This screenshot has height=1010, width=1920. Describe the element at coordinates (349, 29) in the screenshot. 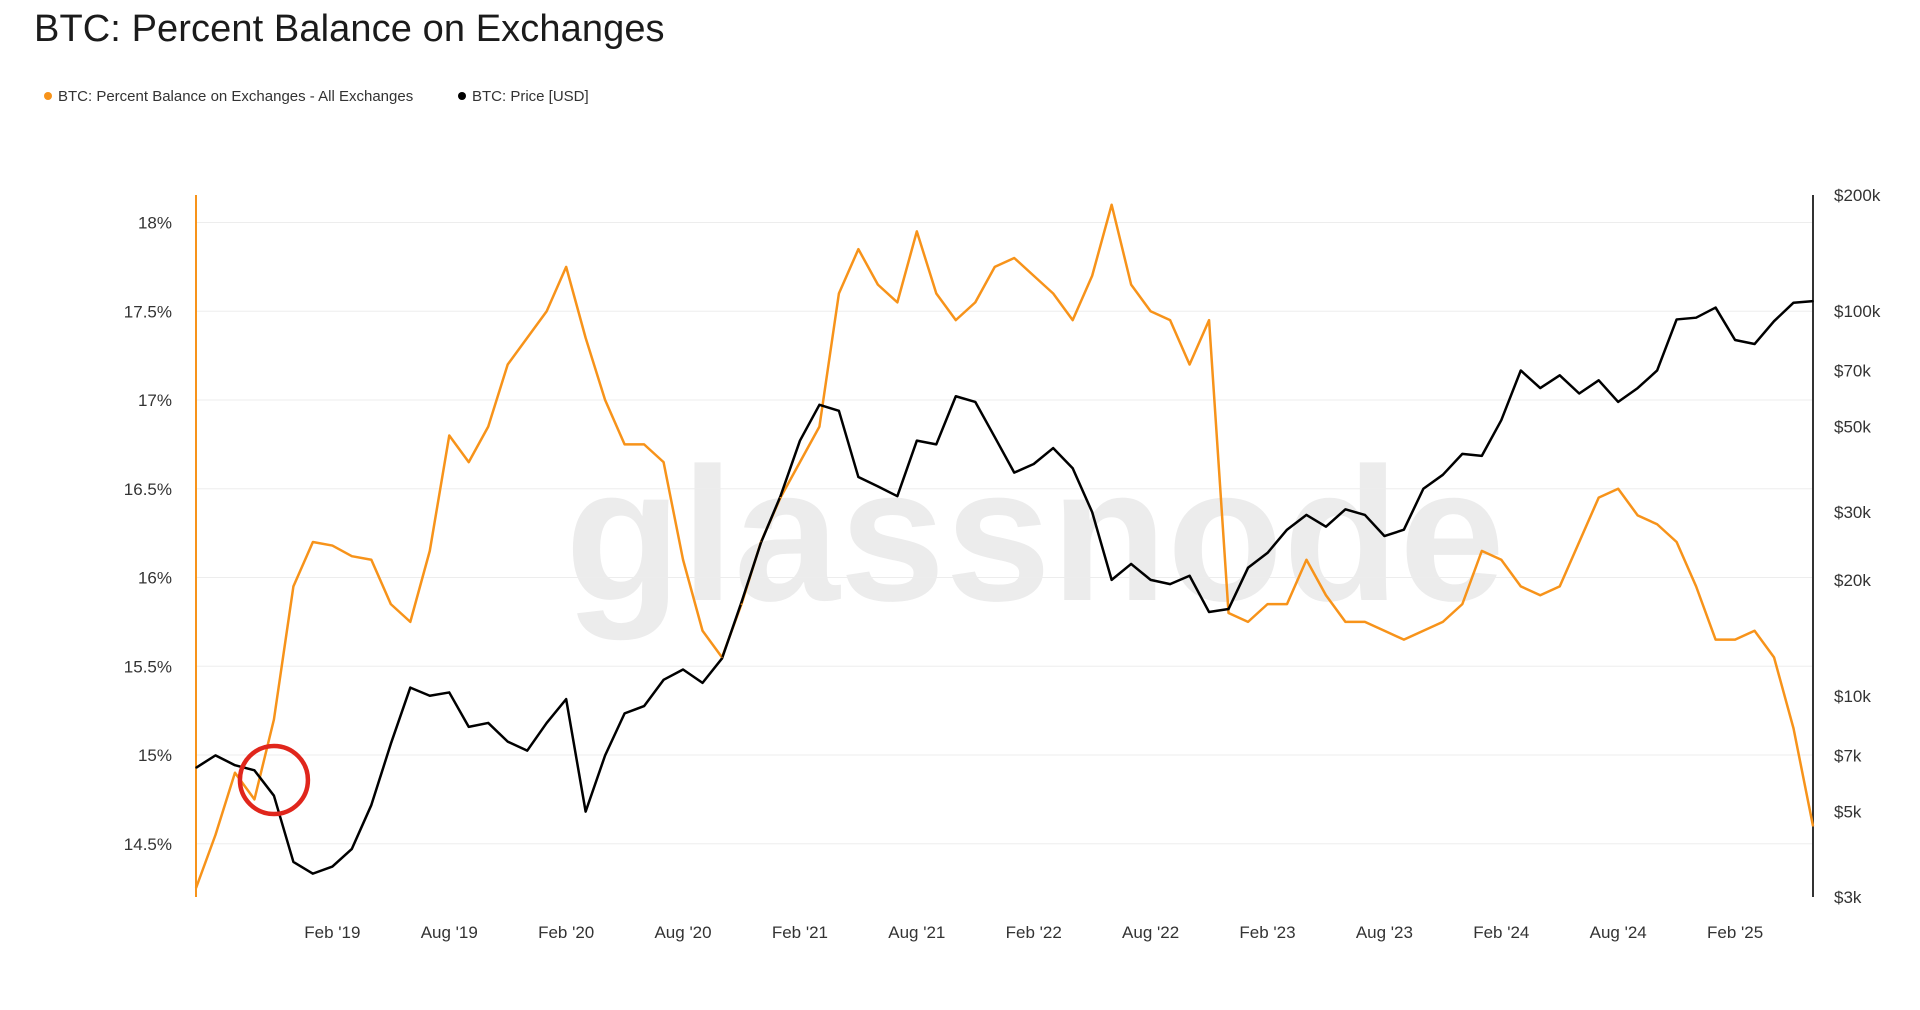

I see `chart-title: BTC: Percent Balance on Exchanges` at that location.